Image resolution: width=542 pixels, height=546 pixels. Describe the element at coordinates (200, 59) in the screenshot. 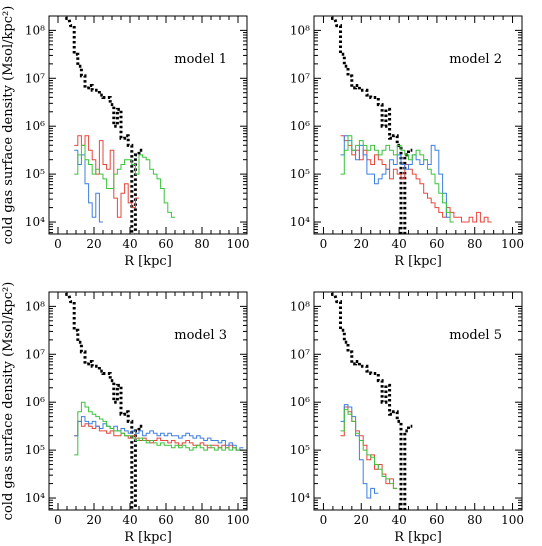

I see `panel-title: model 1` at that location.